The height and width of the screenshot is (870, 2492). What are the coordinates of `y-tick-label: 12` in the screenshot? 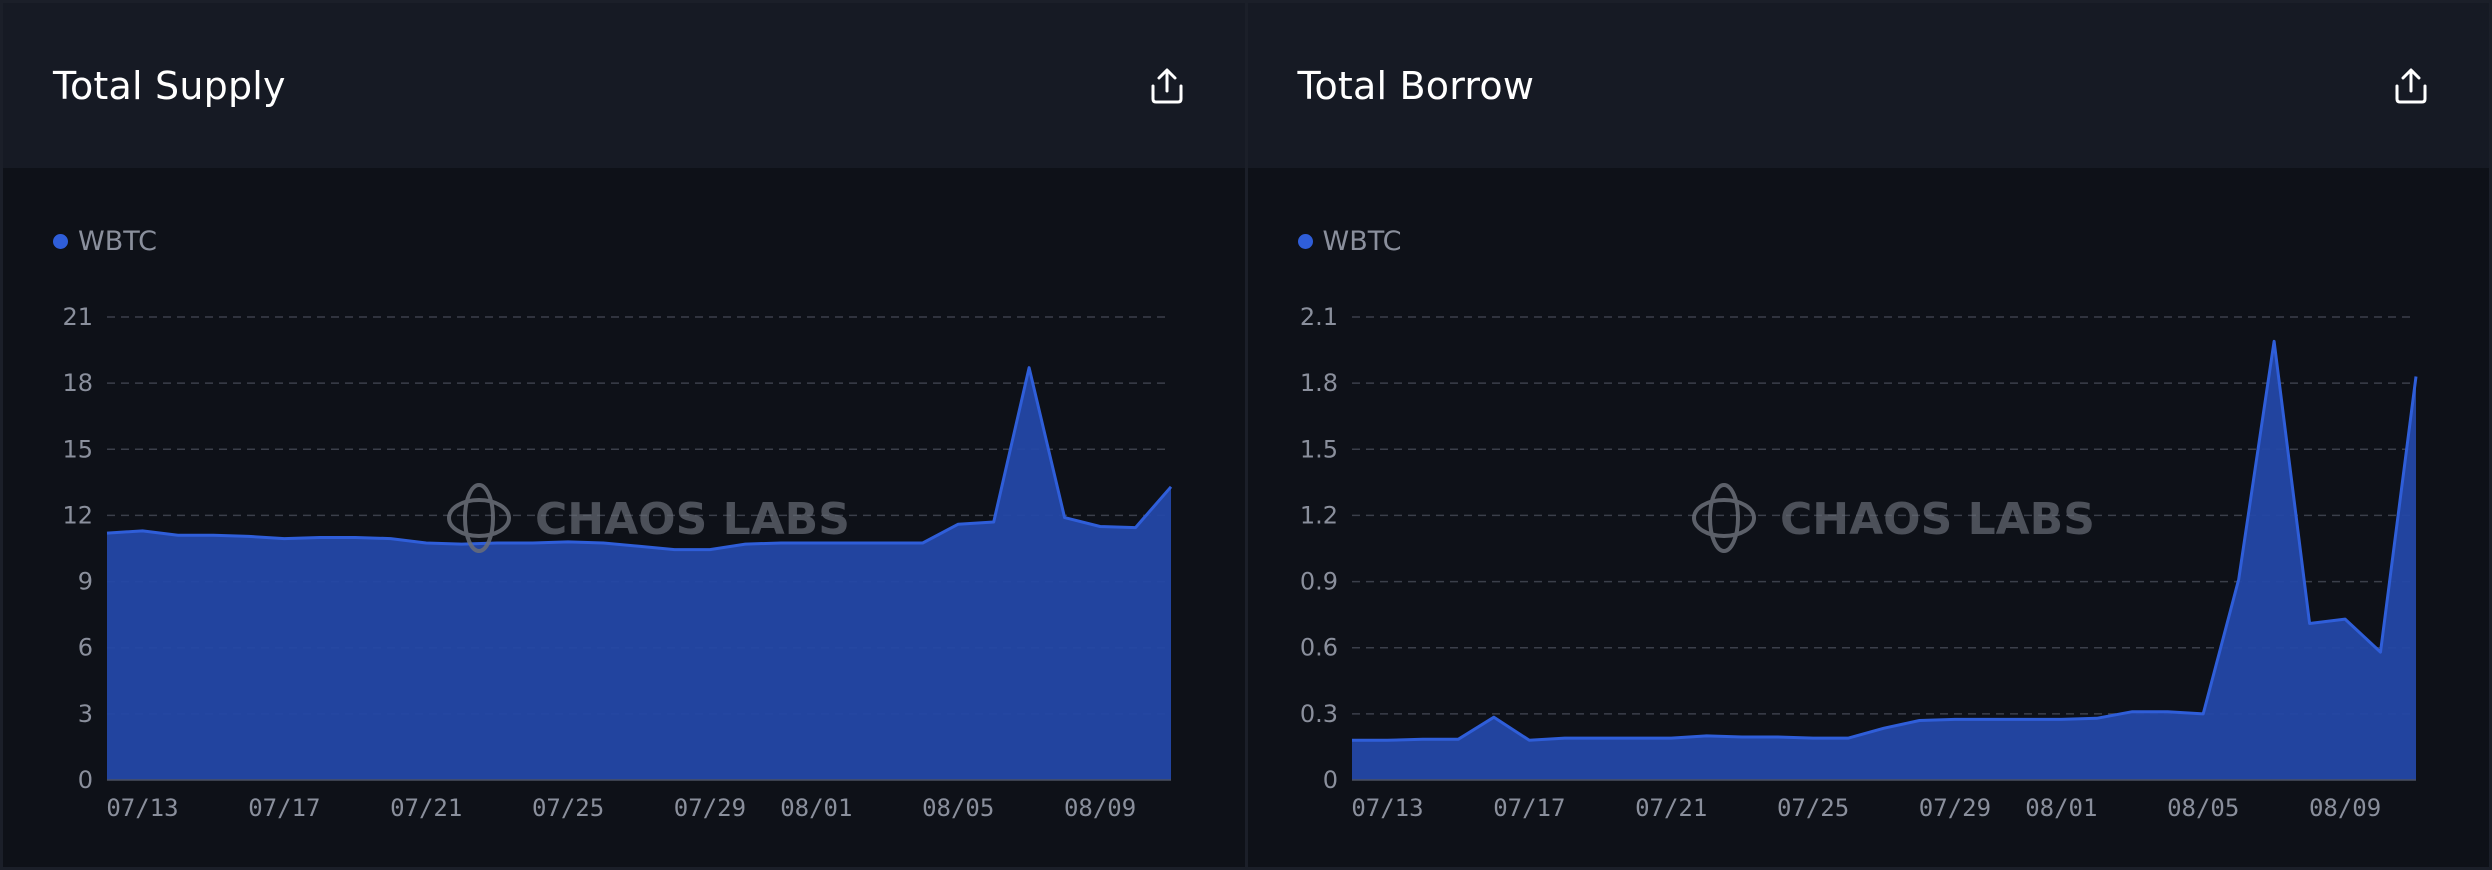 It's located at (77, 515).